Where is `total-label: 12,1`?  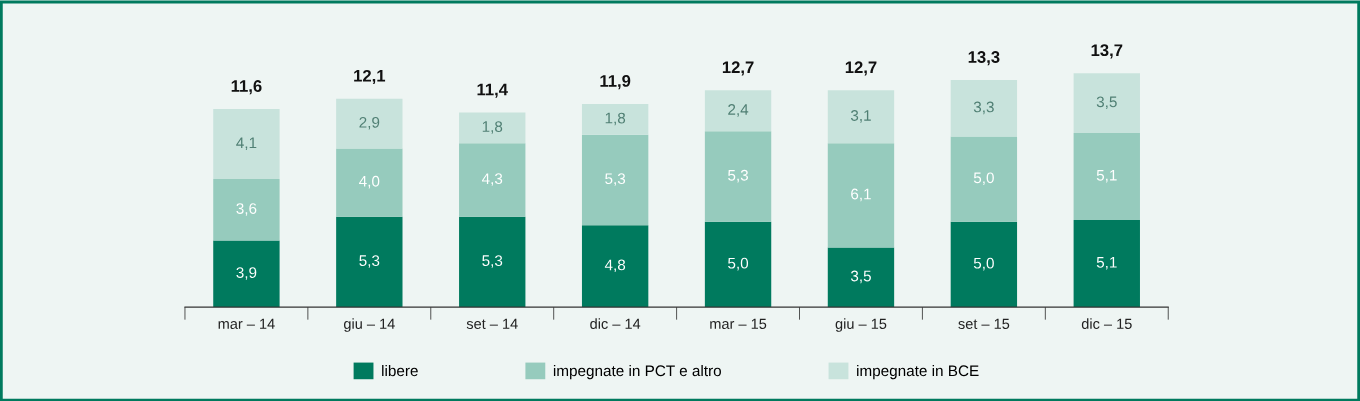 total-label: 12,1 is located at coordinates (370, 77).